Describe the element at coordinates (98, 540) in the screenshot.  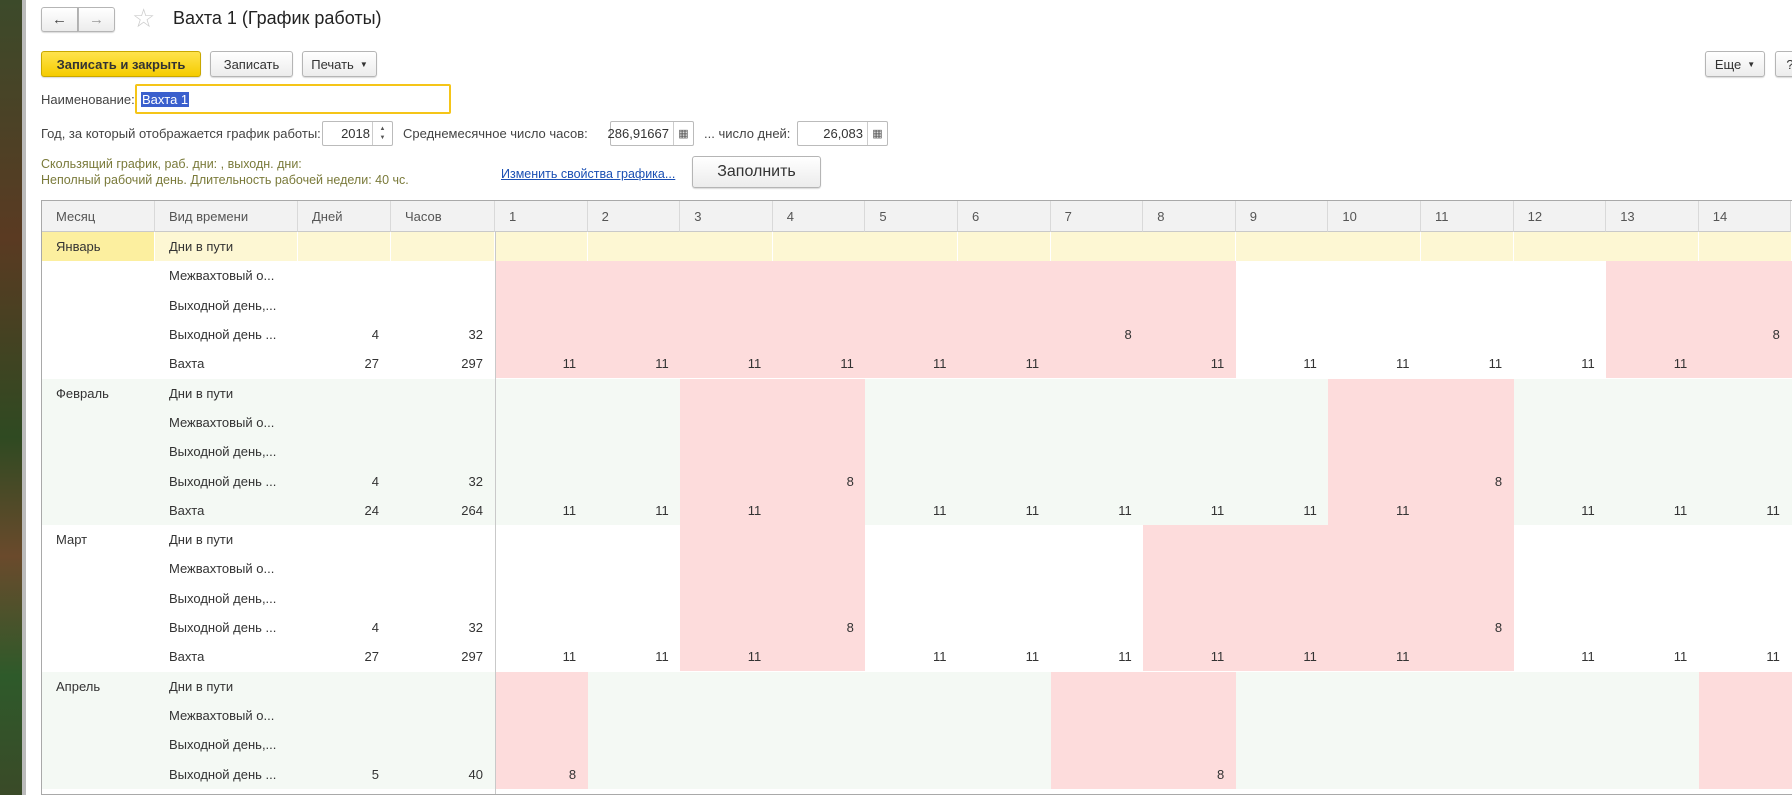
I see `month-cell: Март` at that location.